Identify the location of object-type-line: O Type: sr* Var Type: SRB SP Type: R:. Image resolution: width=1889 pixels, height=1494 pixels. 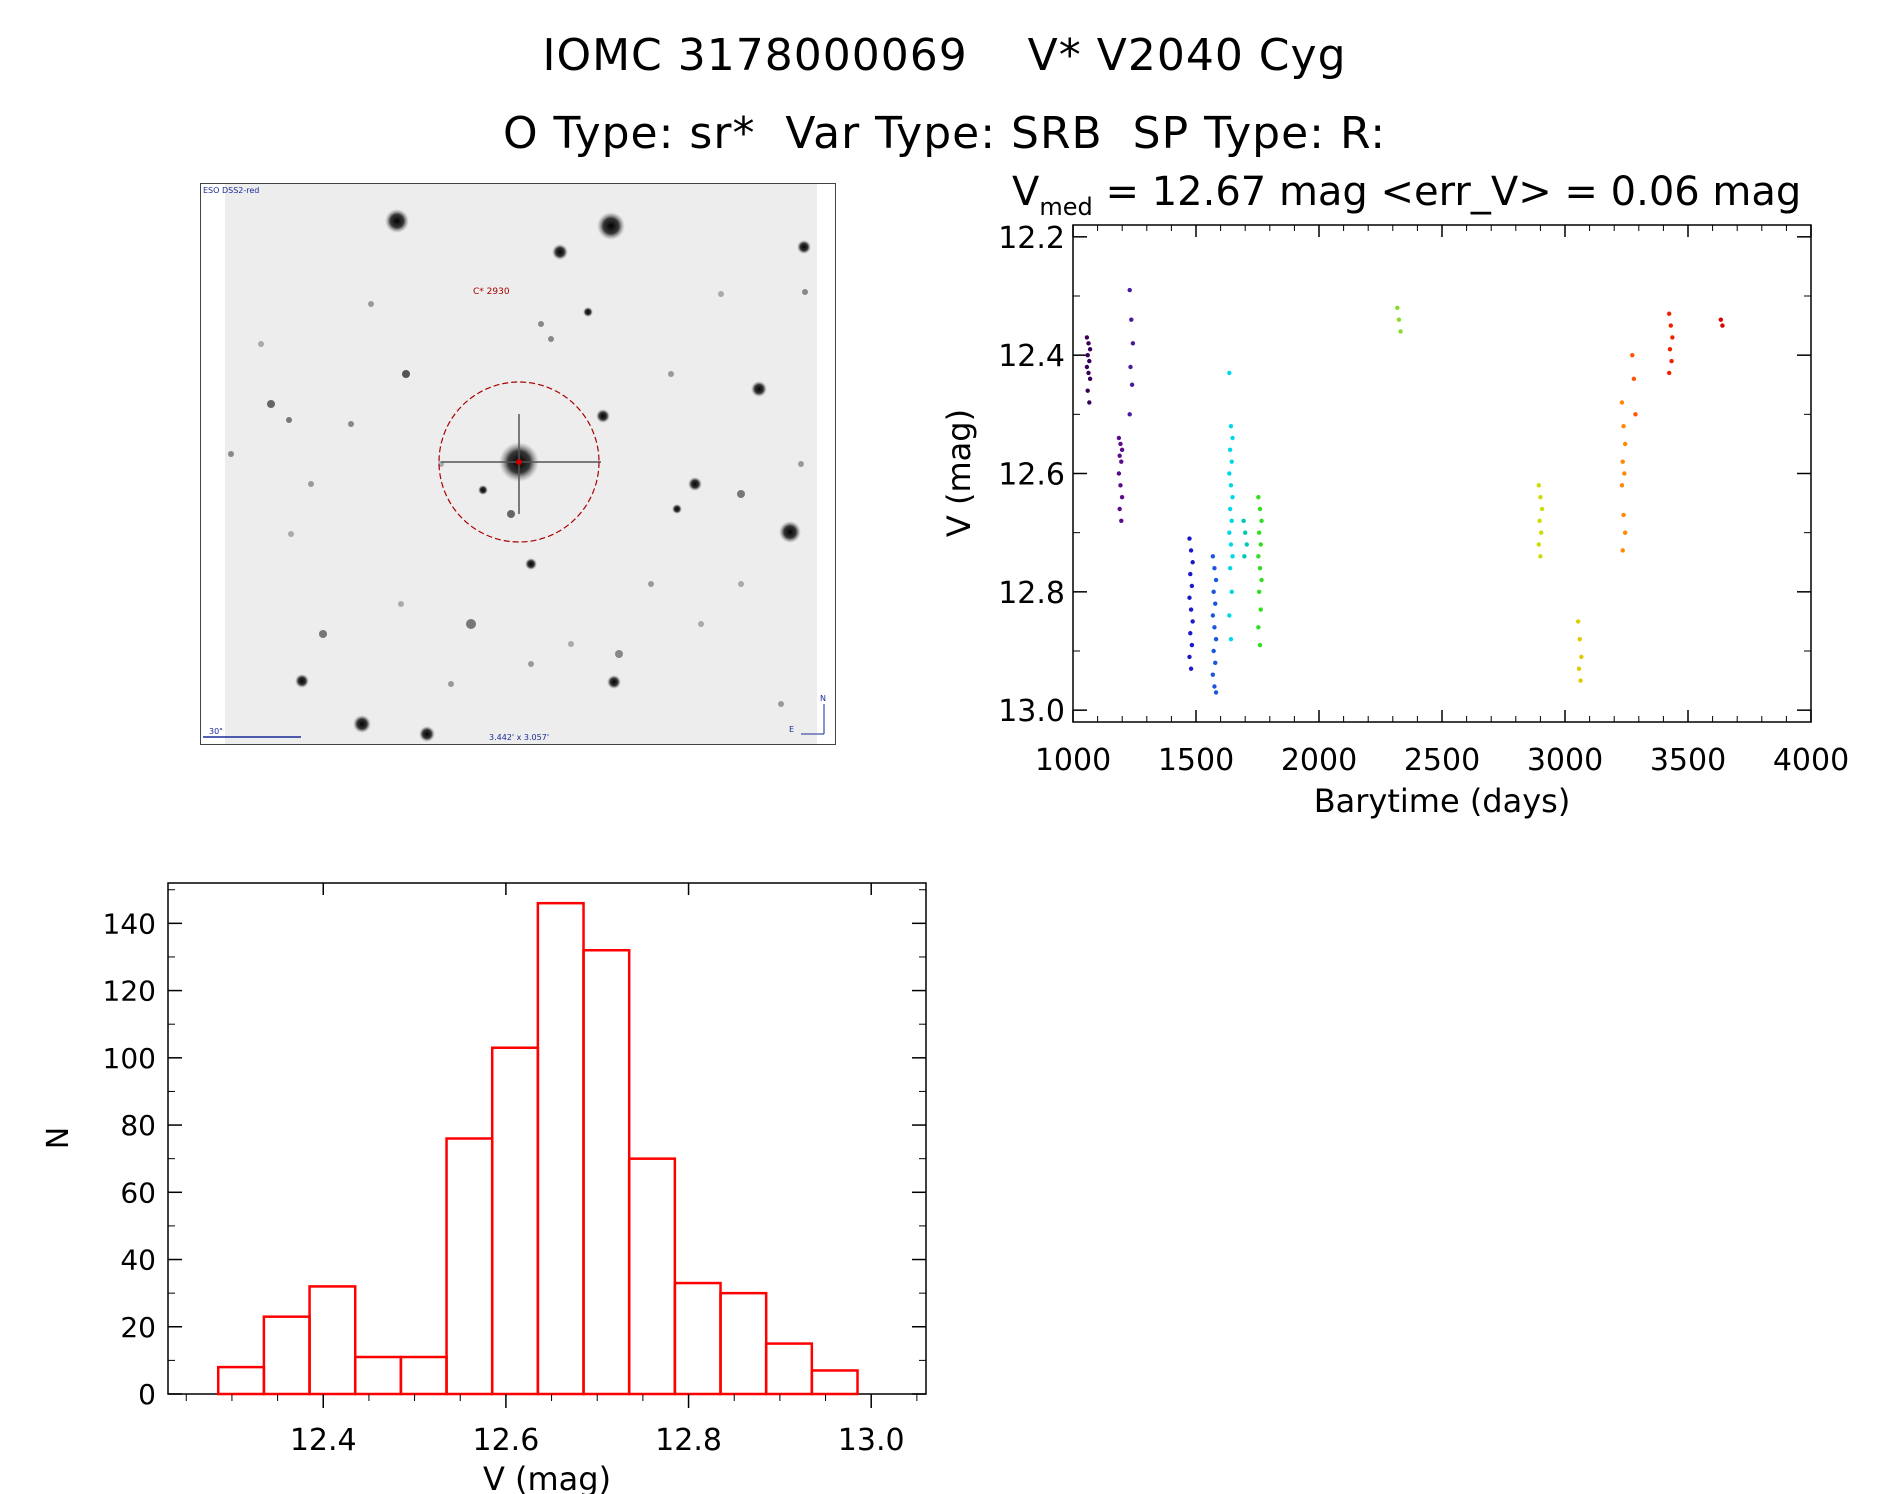
(944, 133).